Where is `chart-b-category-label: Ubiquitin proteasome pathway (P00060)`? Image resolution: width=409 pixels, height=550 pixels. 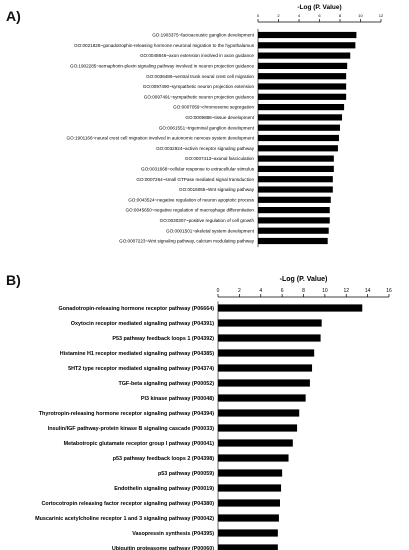 chart-b-category-label: Ubiquitin proteasome pathway (P00060) is located at coordinates (163, 548).